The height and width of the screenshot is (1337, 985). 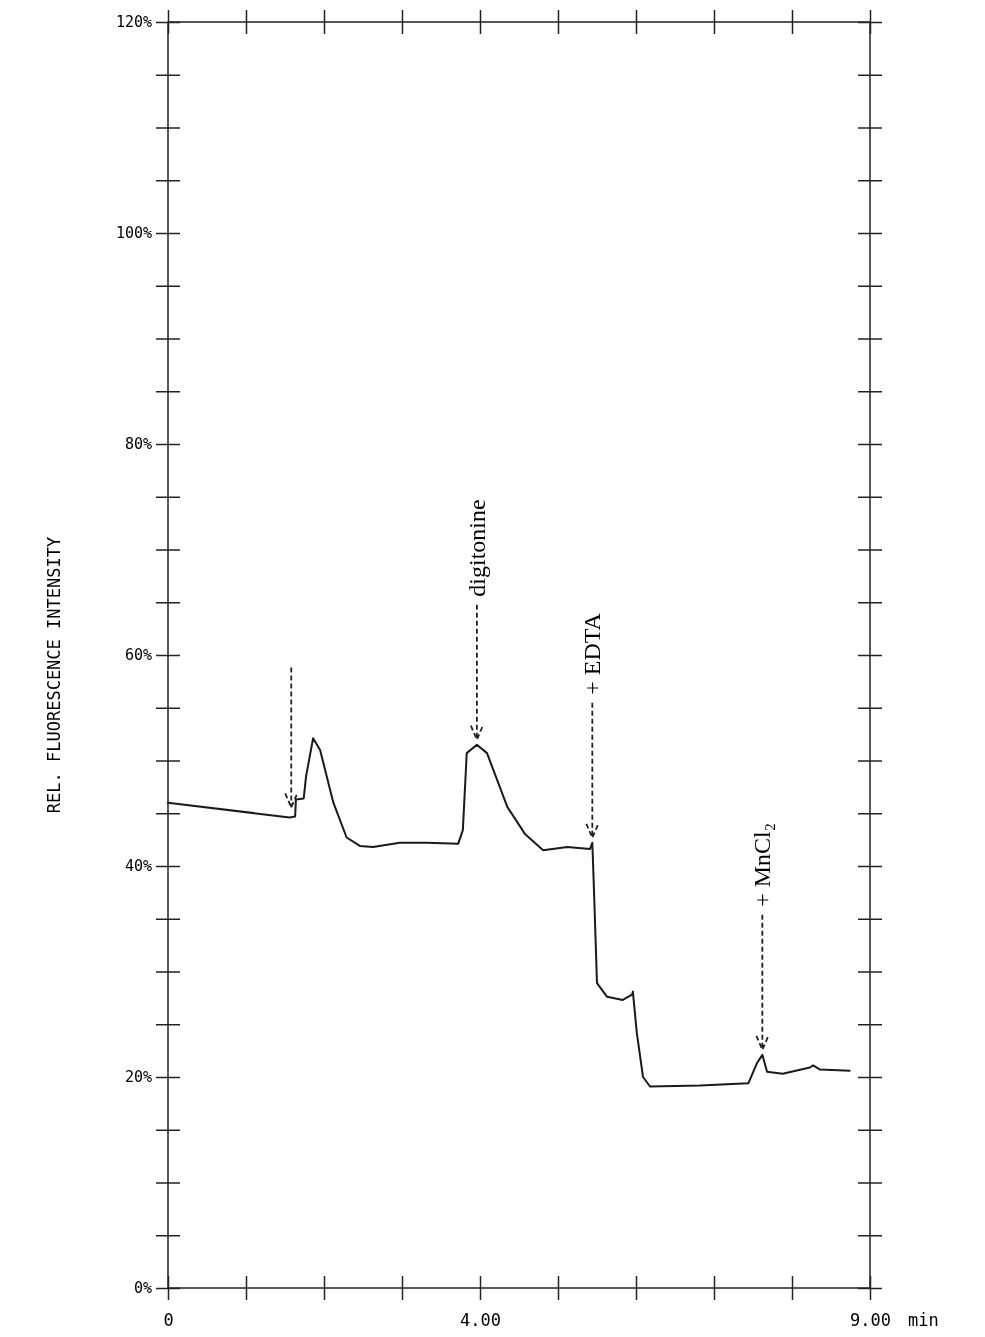 What do you see at coordinates (476, 548) in the screenshot?
I see `annotation: digitonine` at bounding box center [476, 548].